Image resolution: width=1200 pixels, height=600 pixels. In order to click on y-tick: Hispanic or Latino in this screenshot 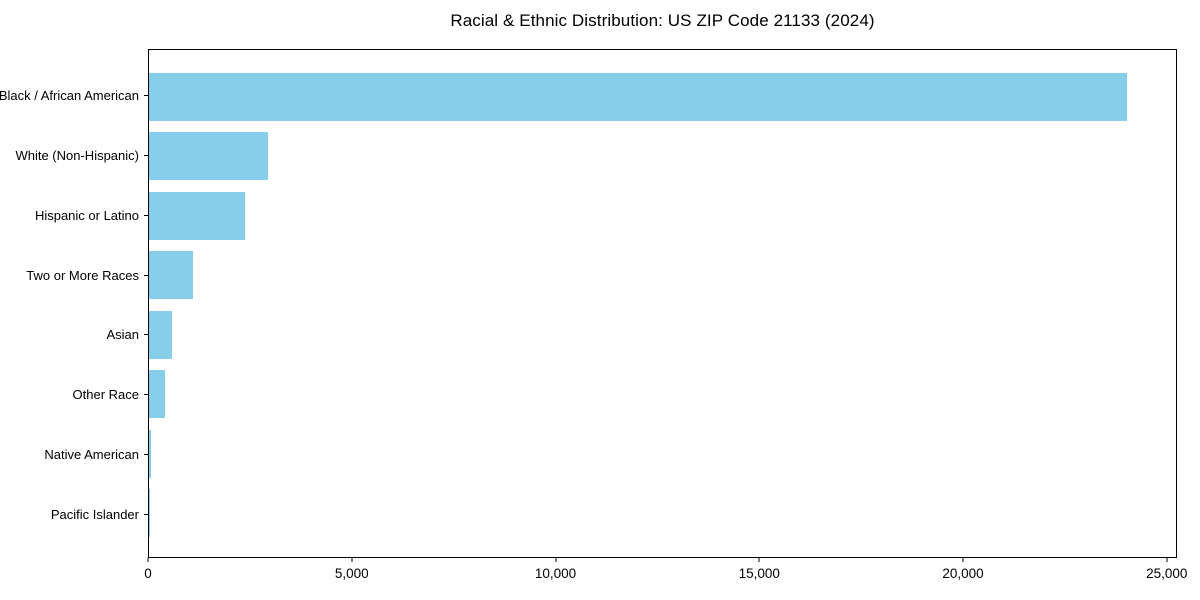, I will do `click(74, 216)`.